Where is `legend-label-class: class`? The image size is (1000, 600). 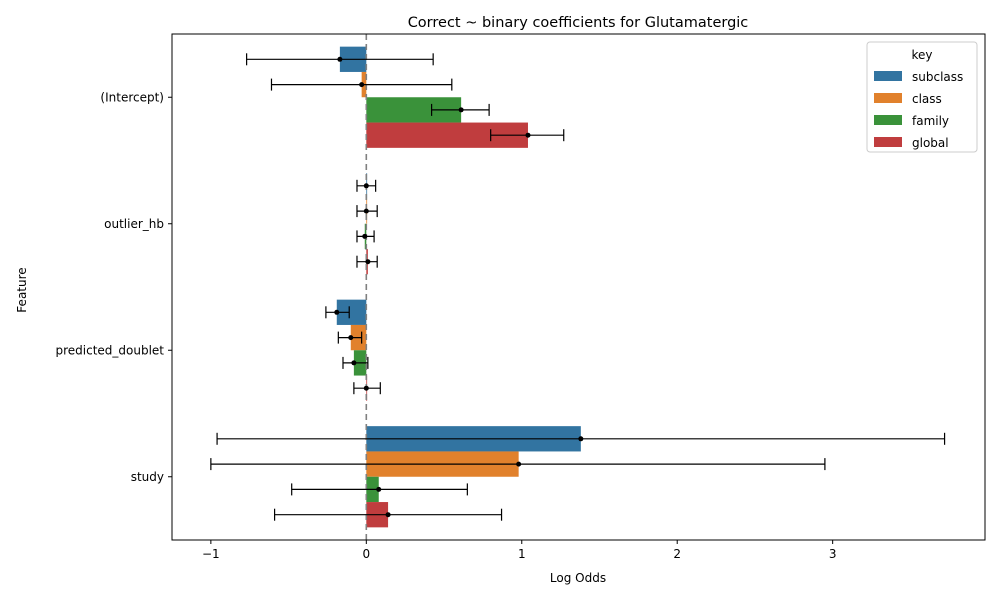
legend-label-class: class is located at coordinates (927, 99).